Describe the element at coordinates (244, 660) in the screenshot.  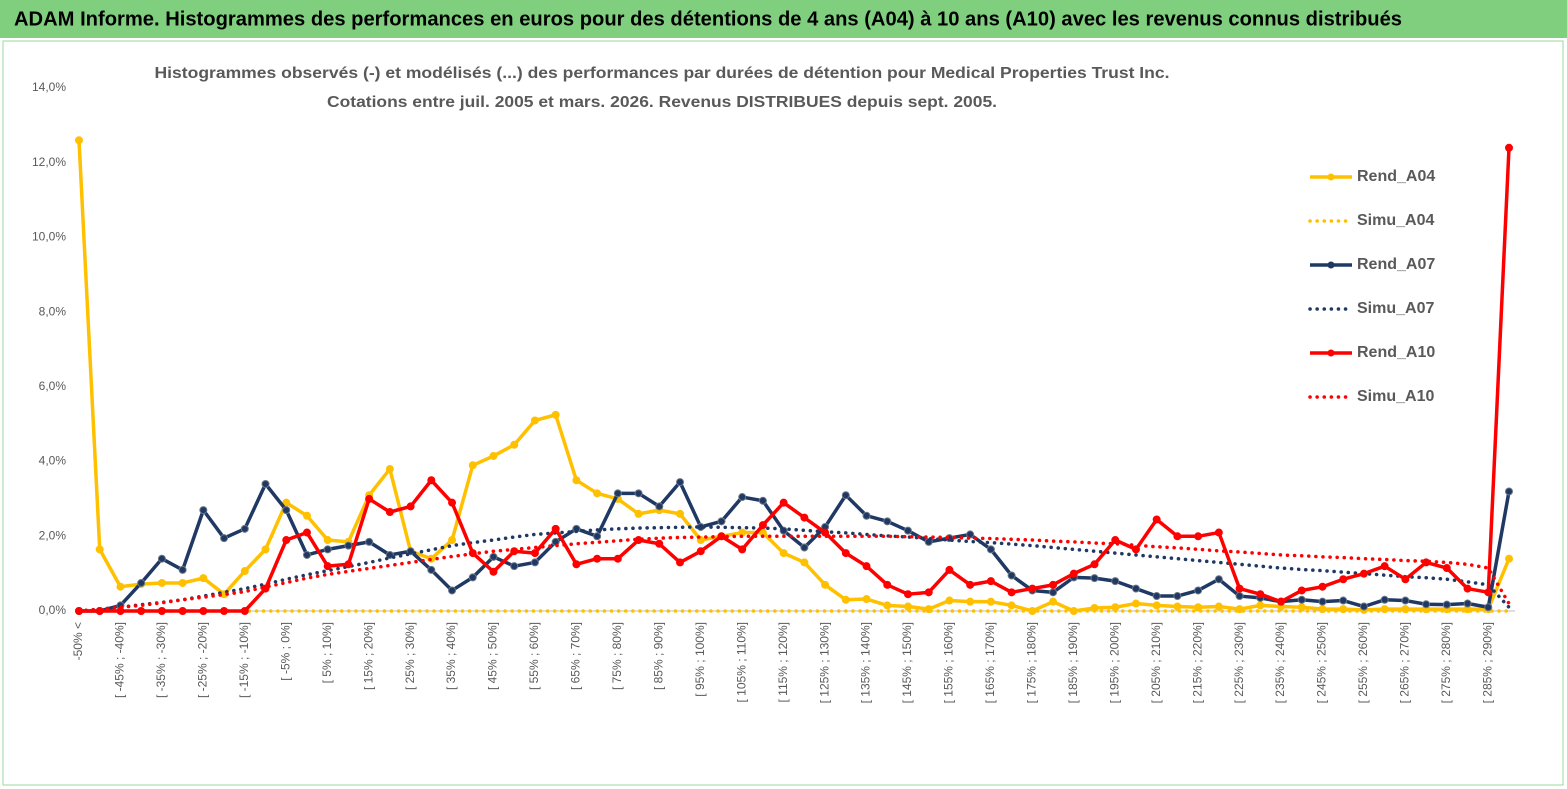
I see `x-tick-label: [ -15% ; -10%]` at that location.